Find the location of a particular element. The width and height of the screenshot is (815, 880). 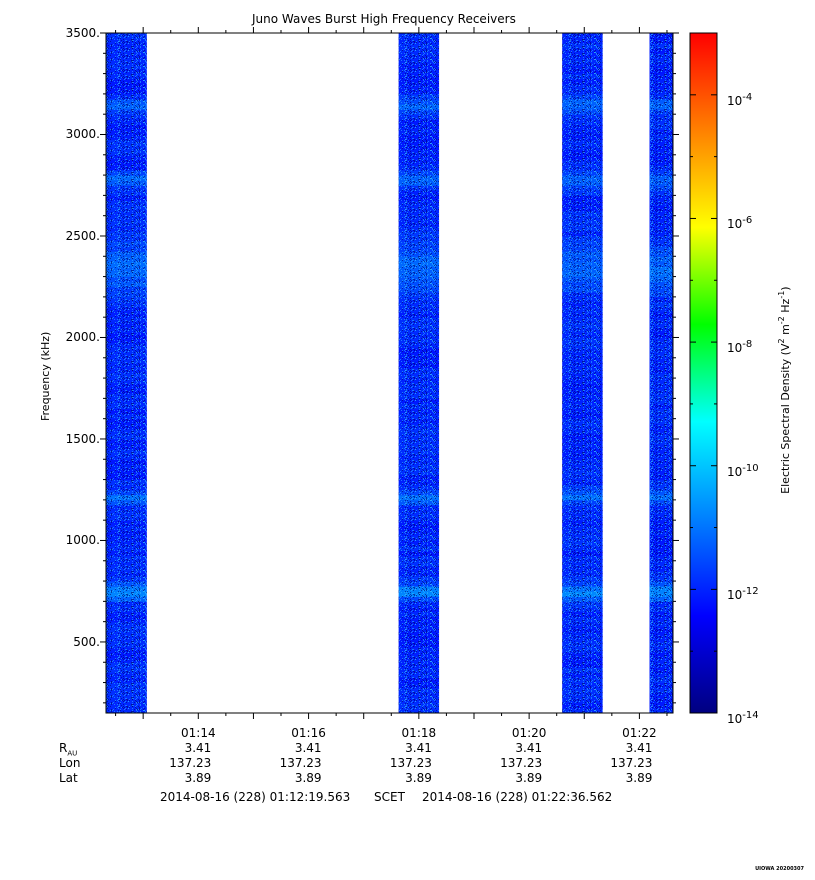

x-tick-label: 01:18 is located at coordinates (419, 733).